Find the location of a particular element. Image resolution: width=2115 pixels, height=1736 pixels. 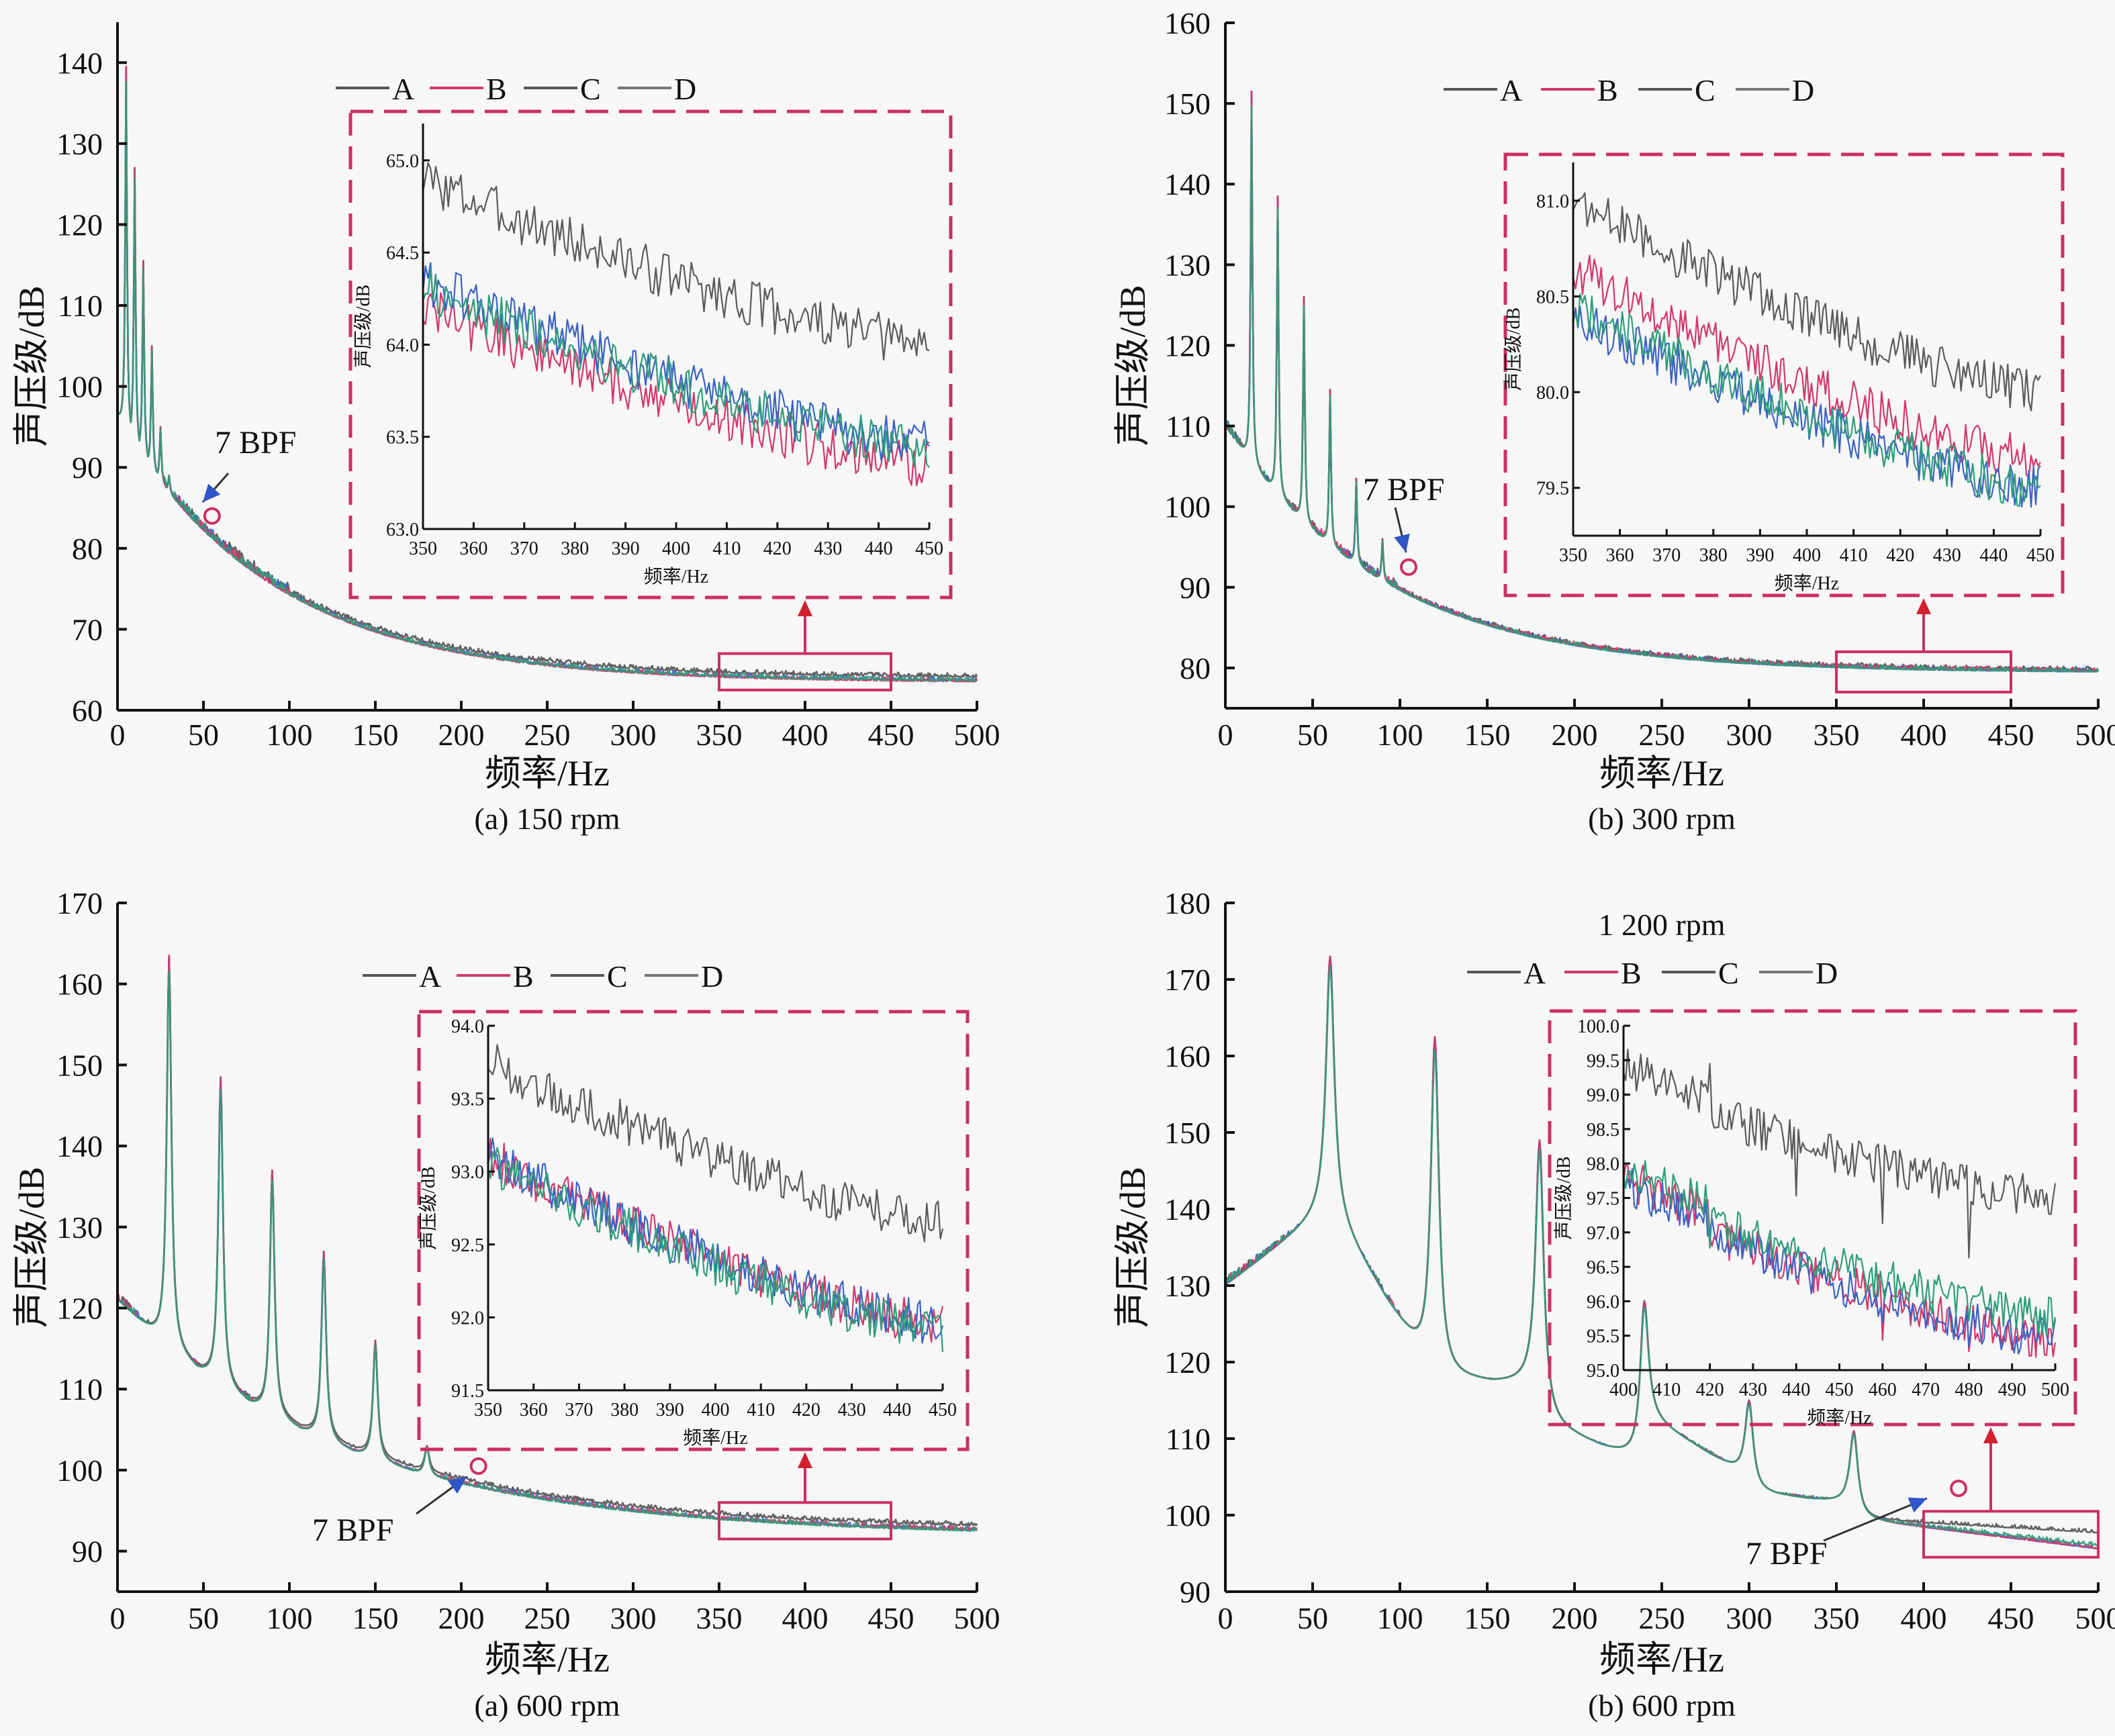

inset-y-tick-label: 63.5 is located at coordinates (402, 438).